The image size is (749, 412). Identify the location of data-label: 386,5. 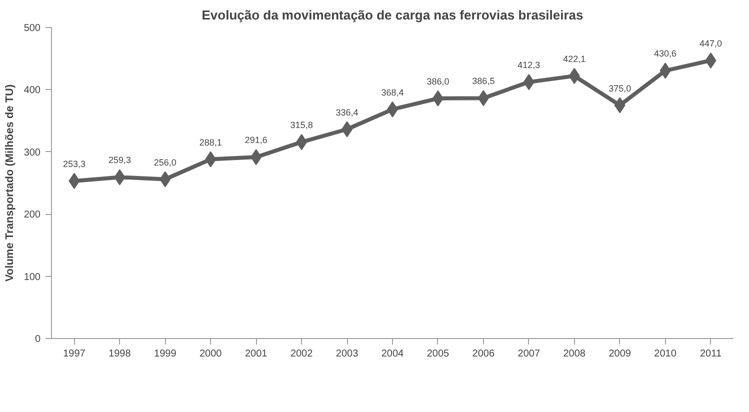
(483, 81).